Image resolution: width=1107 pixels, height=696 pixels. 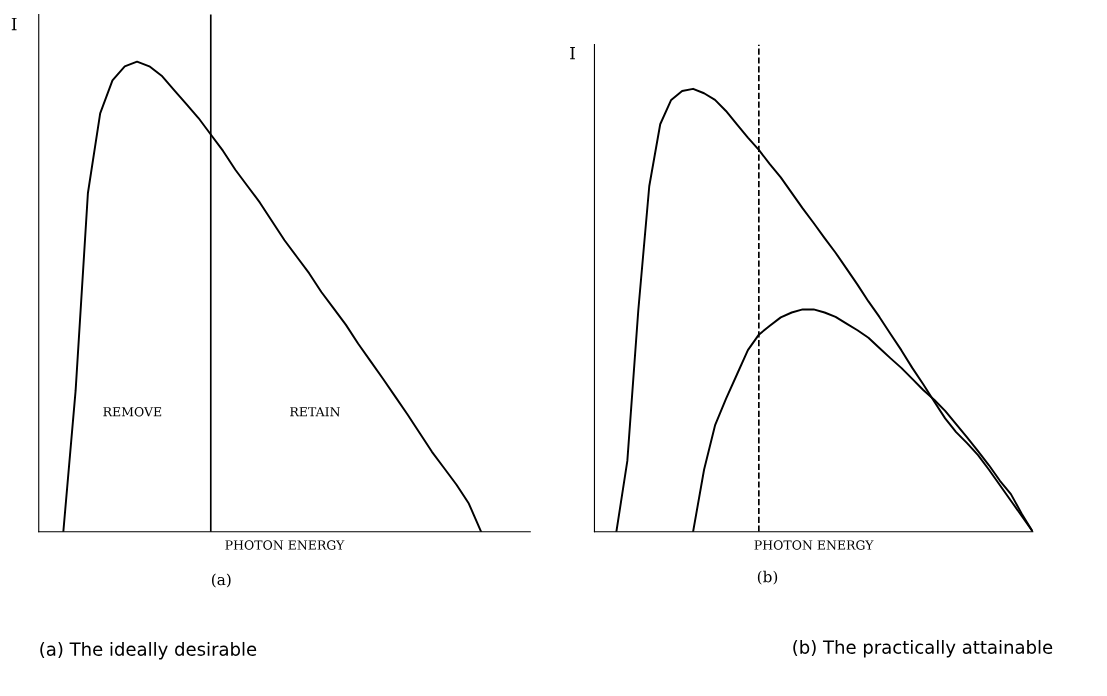 I want to click on text: (b), so click(x=767, y=577).